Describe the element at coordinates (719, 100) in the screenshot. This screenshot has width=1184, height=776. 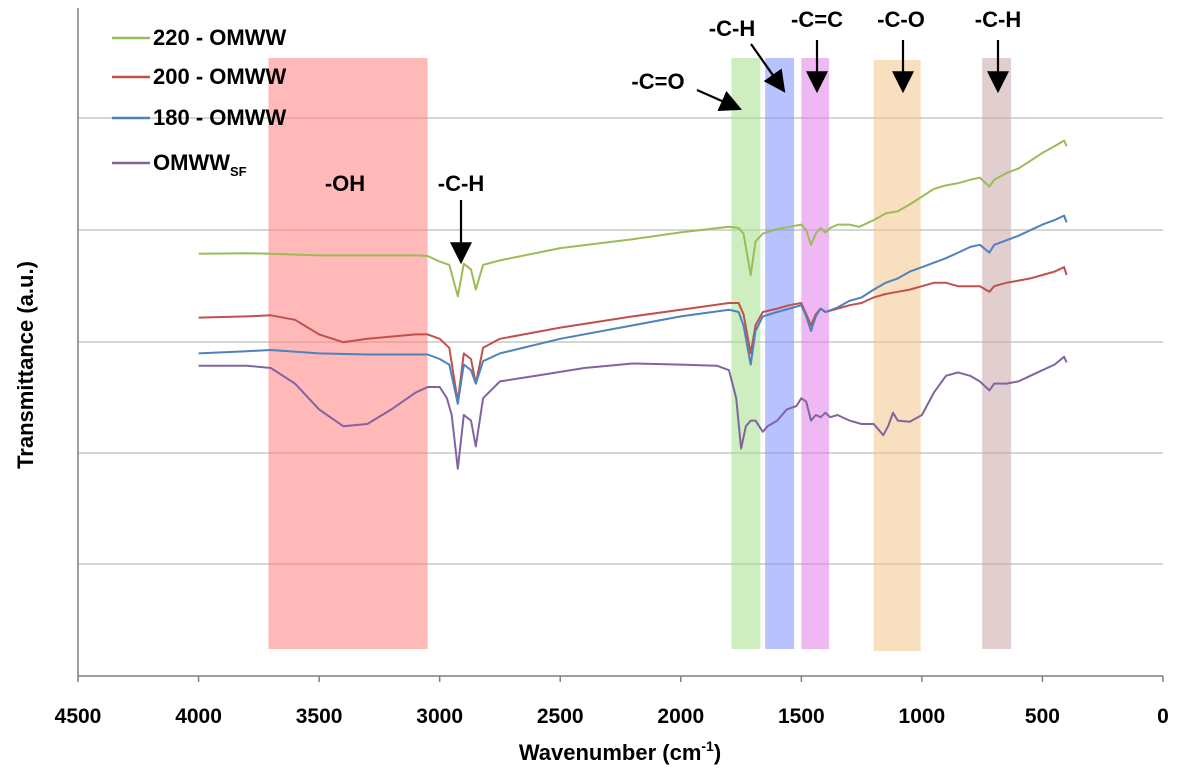
I see `band-arrow-co` at that location.